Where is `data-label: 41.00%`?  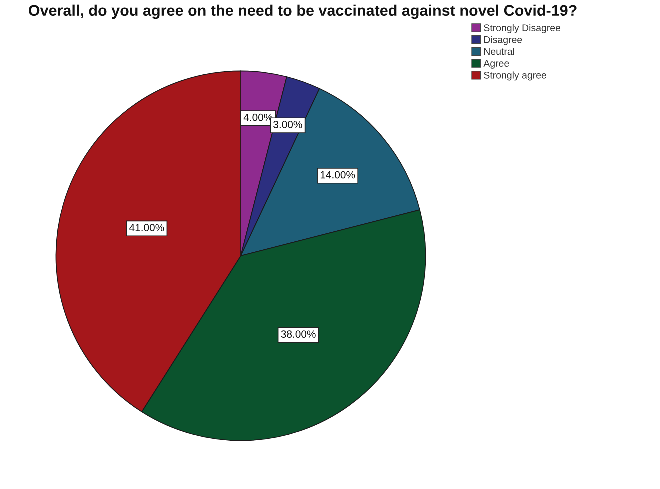
data-label: 41.00% is located at coordinates (147, 228).